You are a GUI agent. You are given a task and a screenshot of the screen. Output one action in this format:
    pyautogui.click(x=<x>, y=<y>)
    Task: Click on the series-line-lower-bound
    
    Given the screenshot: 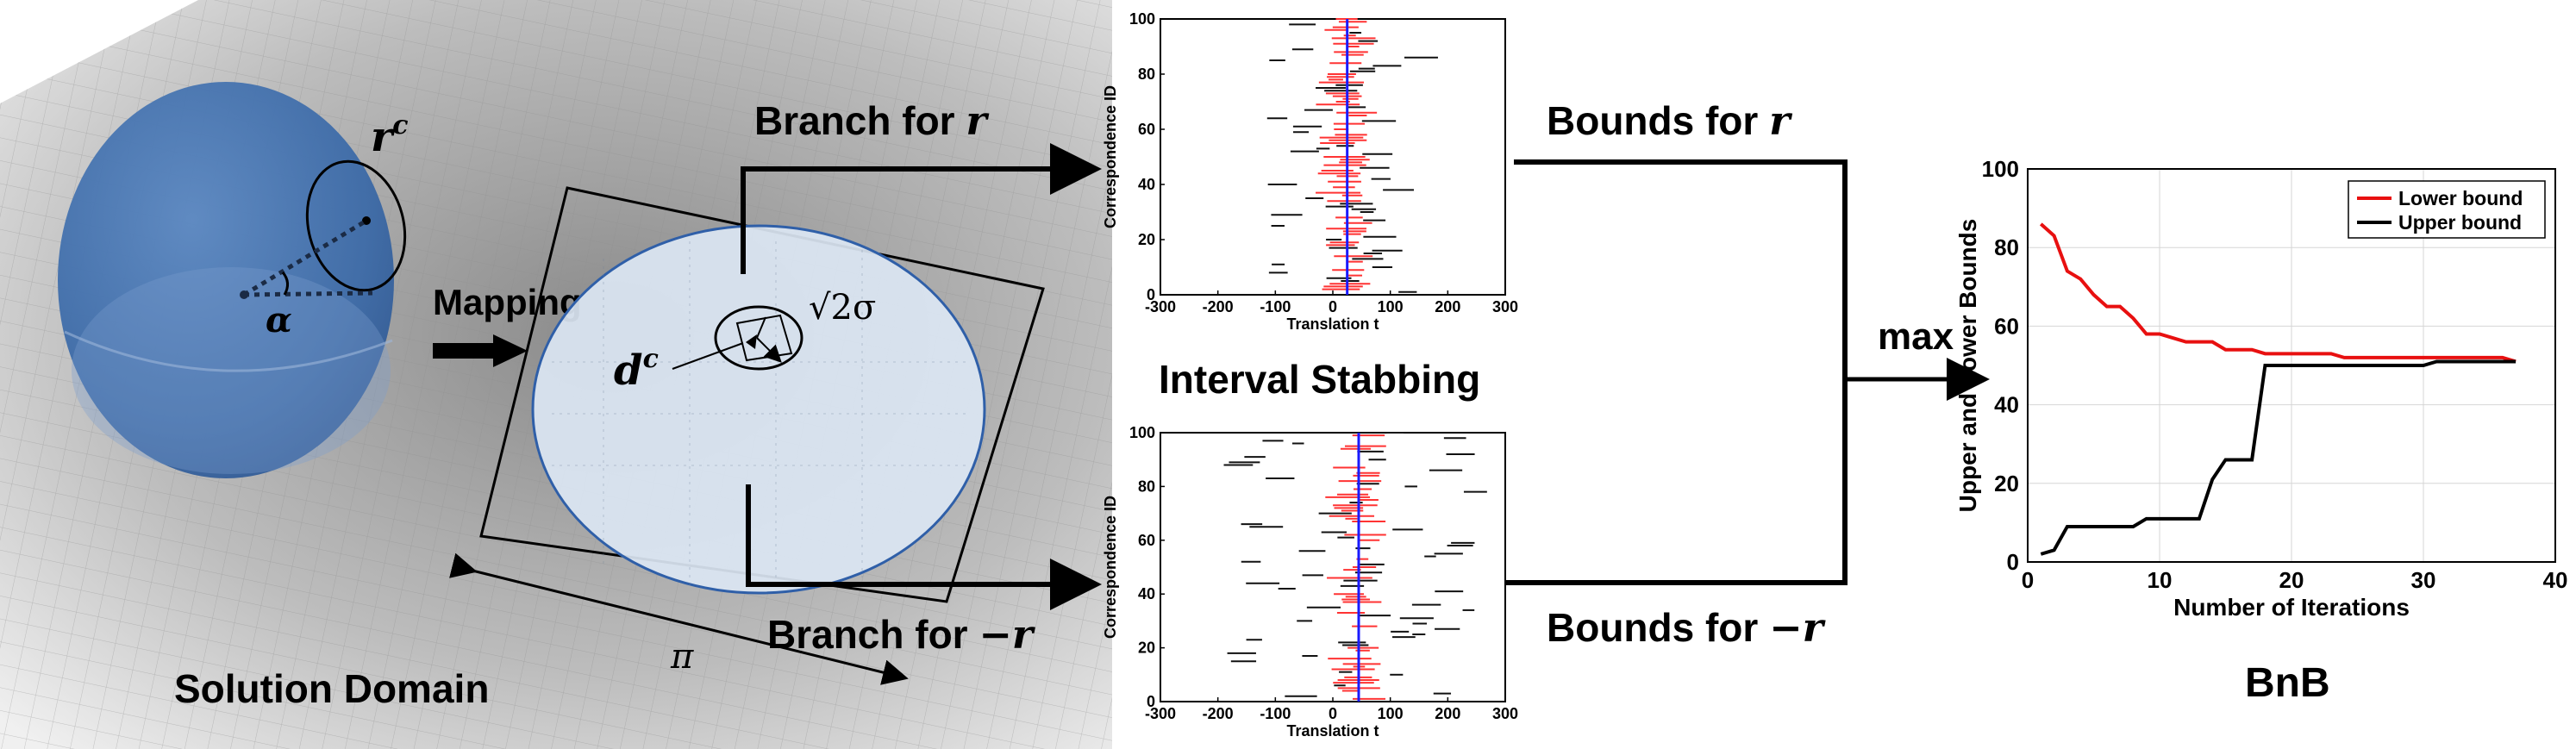 What is the action you would take?
    pyautogui.click(x=2278, y=293)
    